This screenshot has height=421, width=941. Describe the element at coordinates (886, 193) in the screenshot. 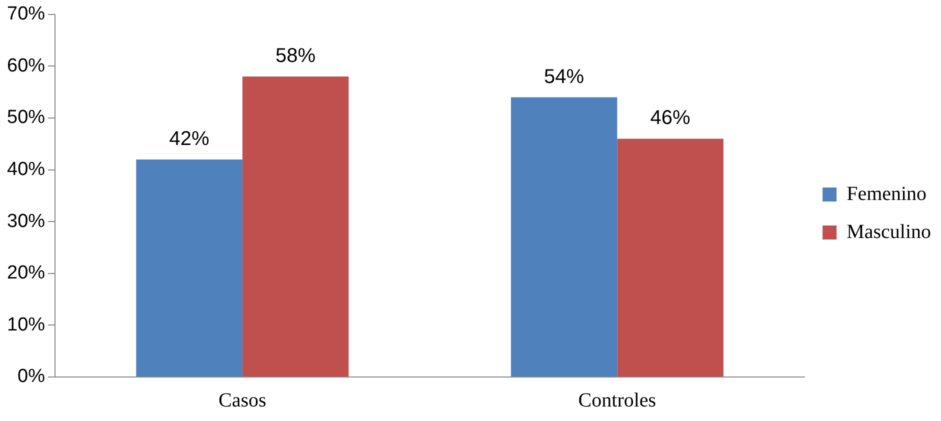

I see `legend-label: Femenino` at that location.